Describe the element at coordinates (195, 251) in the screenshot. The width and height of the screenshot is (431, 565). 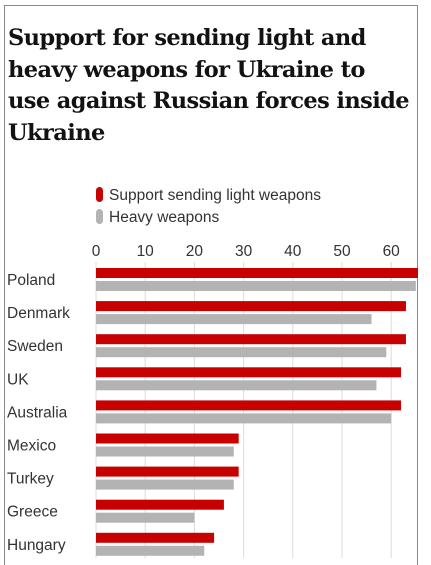
I see `x-tick-label: 20` at that location.